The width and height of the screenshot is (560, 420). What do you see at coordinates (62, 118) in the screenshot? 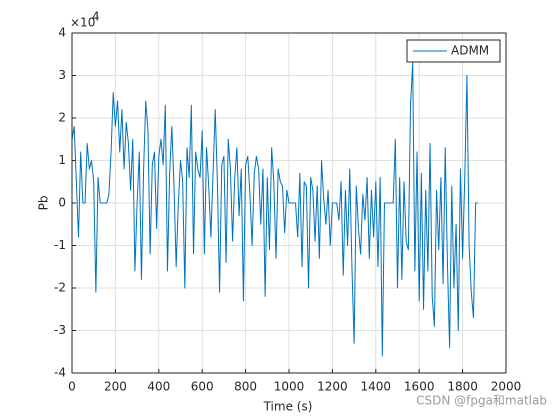
I see `y-tick-label: 2` at bounding box center [62, 118].